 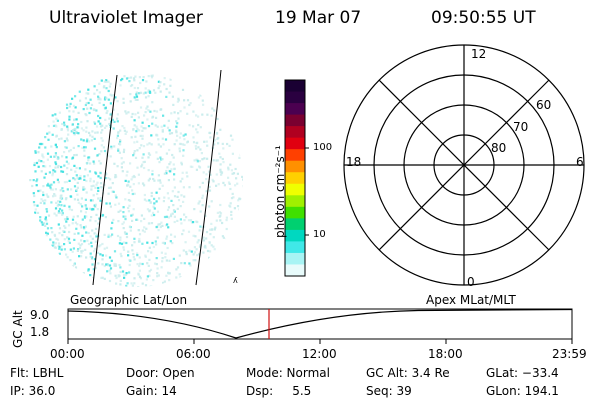 What do you see at coordinates (295, 212) in the screenshot?
I see `color-bar-segment` at bounding box center [295, 212].